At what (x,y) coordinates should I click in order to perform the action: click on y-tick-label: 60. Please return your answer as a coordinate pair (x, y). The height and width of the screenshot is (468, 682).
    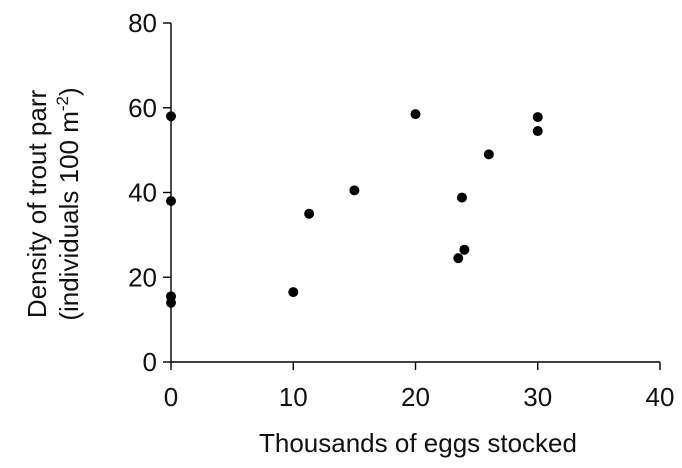
    Looking at the image, I should click on (142, 108).